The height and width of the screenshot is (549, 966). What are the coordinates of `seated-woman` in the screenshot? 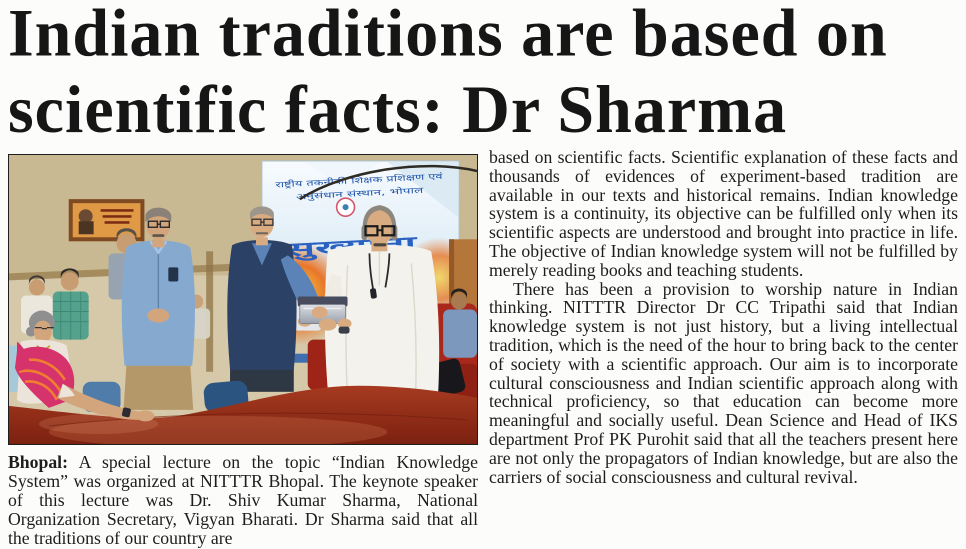 It's located at (44, 359).